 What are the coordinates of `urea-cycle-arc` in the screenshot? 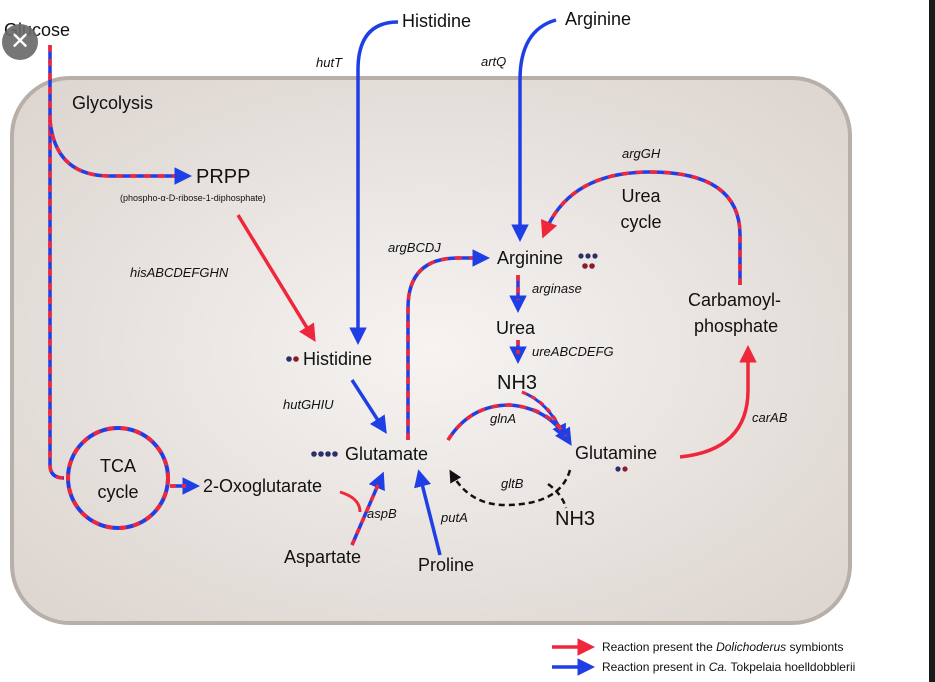 It's located at (641, 227).